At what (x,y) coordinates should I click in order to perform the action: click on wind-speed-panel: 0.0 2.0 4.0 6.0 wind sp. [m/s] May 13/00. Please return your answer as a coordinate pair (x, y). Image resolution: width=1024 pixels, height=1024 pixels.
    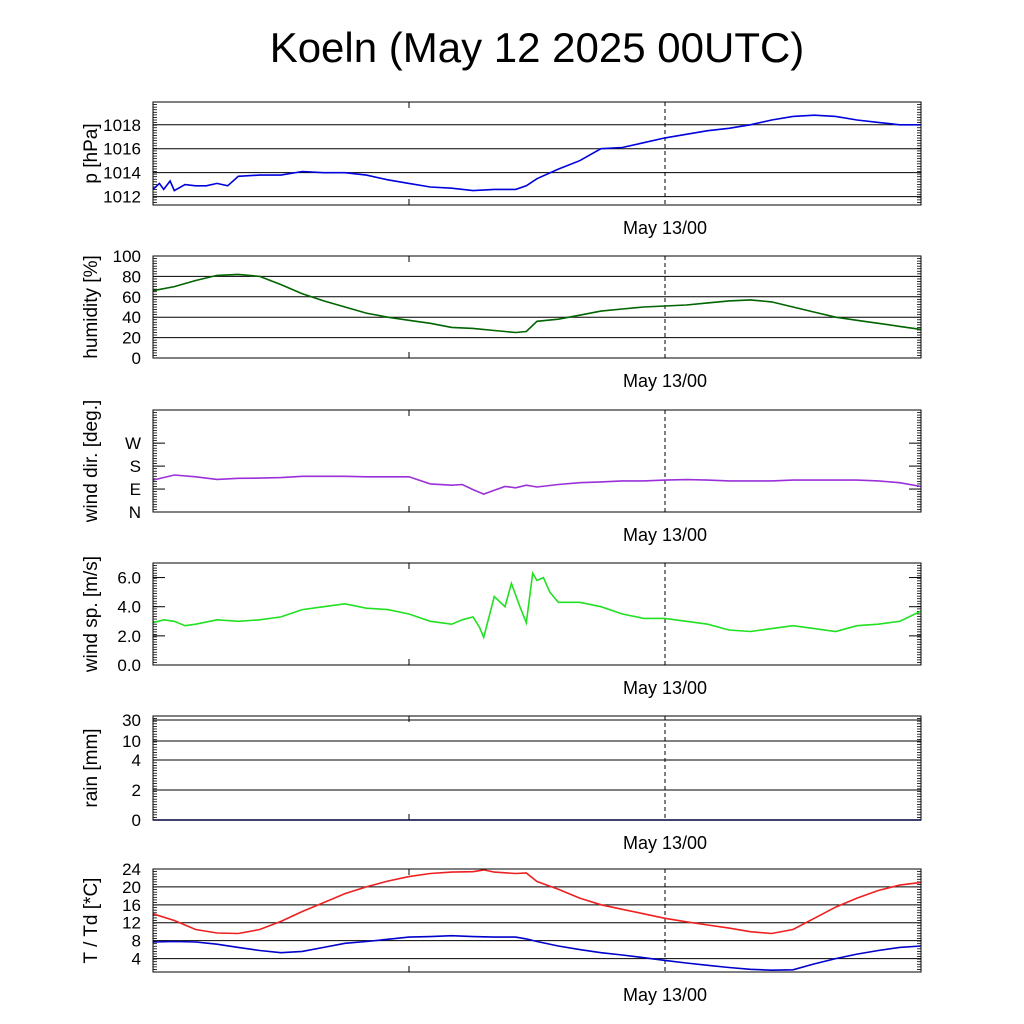
    Looking at the image, I should click on (501, 627).